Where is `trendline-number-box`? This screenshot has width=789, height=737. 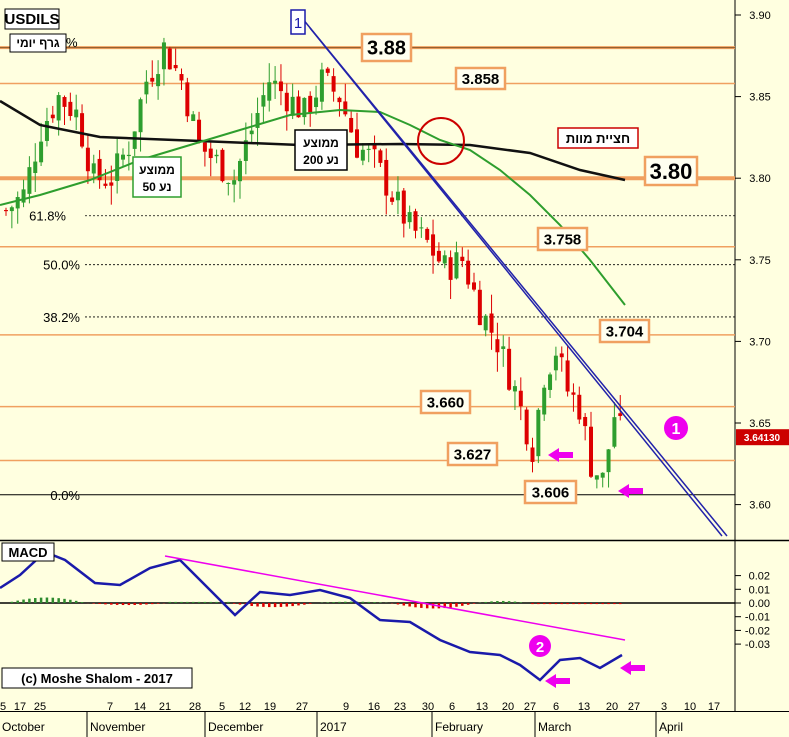
trendline-number-box is located at coordinates (298, 22).